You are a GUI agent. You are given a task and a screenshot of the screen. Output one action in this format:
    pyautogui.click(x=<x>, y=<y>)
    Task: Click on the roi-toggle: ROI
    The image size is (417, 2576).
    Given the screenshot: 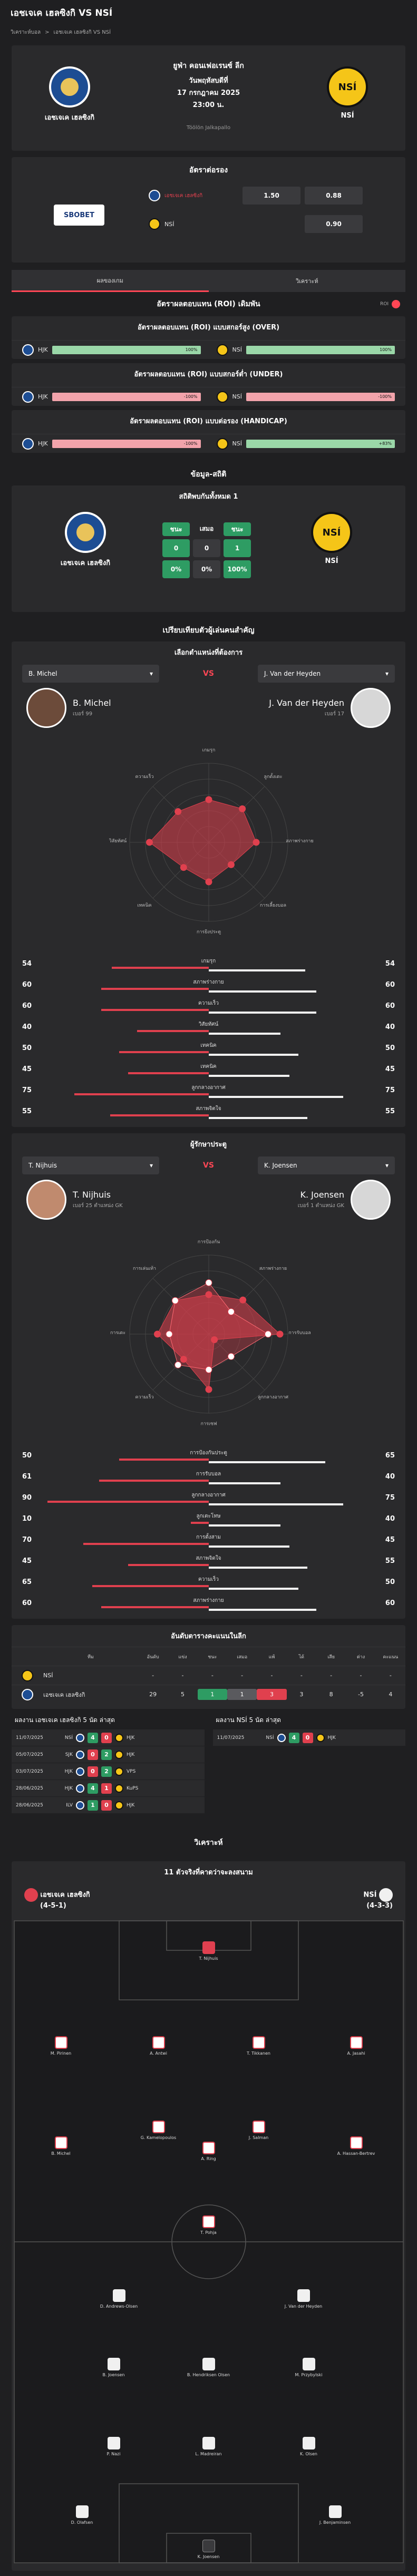 What is the action you would take?
    pyautogui.click(x=390, y=304)
    